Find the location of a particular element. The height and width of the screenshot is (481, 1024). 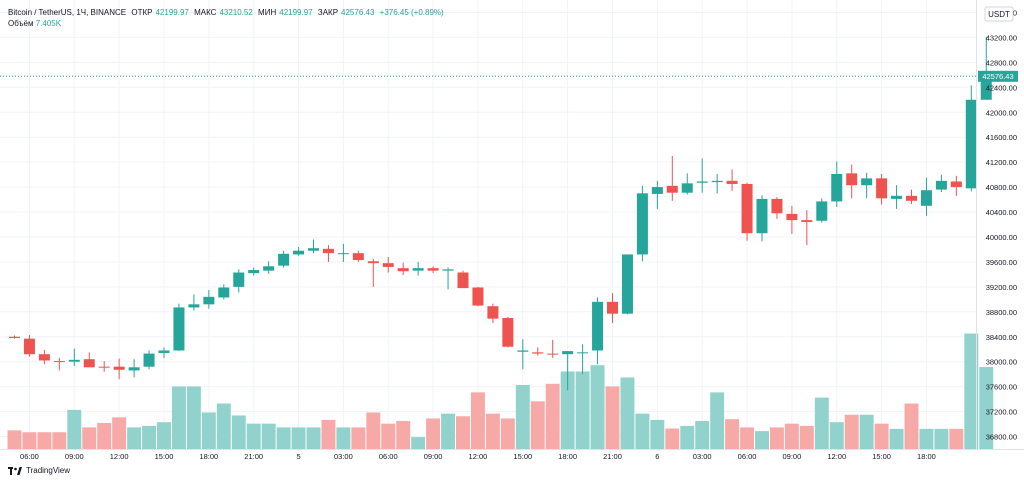

y-tick-label: 37200.00 is located at coordinates (1001, 412).